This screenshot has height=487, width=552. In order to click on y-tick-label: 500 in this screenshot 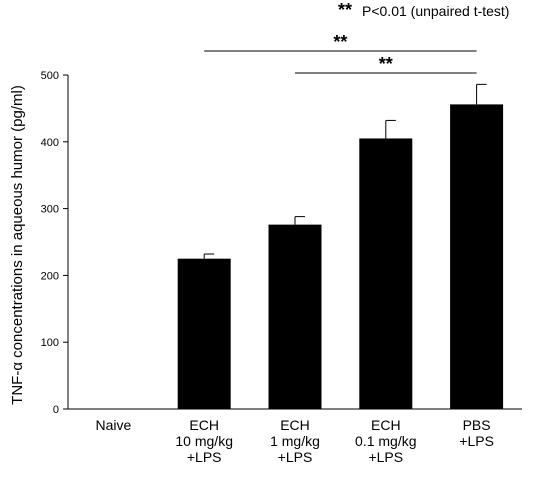, I will do `click(50, 76)`.